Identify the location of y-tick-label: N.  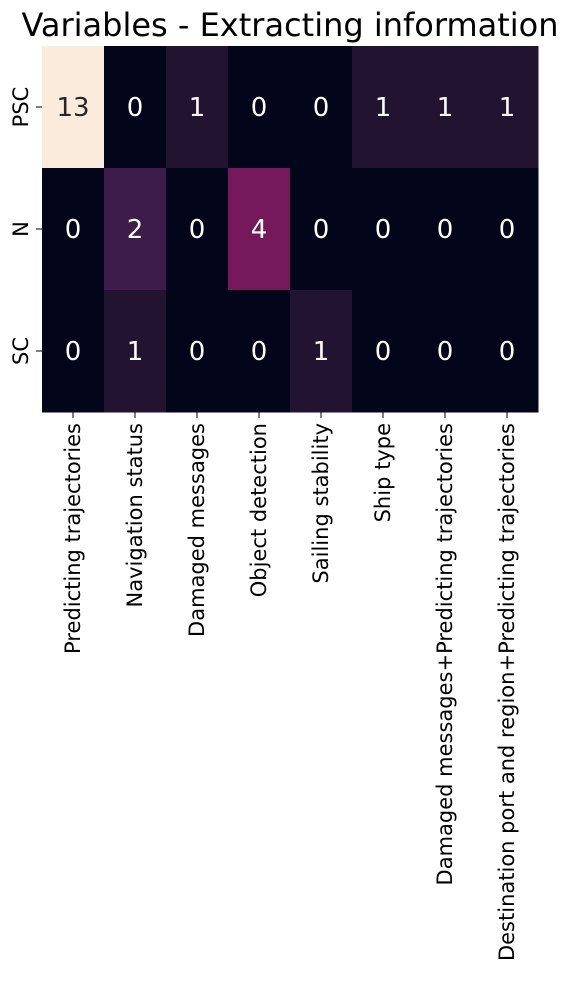
(21, 229).